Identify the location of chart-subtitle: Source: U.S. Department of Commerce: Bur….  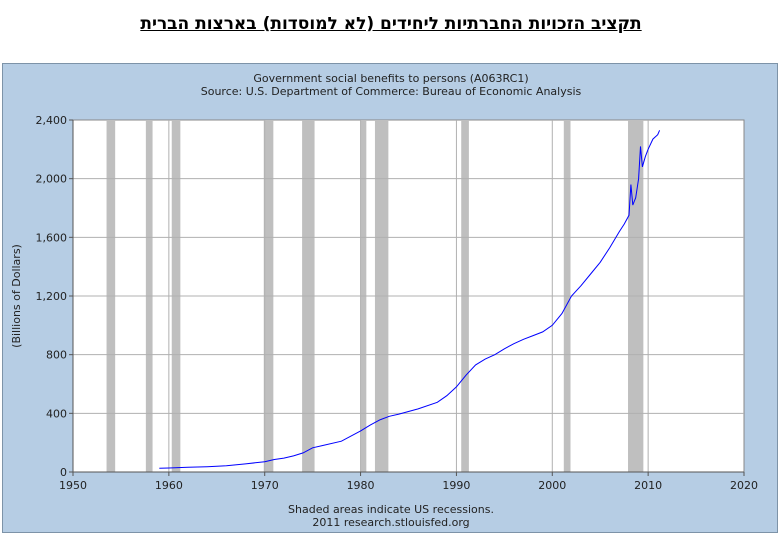
(391, 91).